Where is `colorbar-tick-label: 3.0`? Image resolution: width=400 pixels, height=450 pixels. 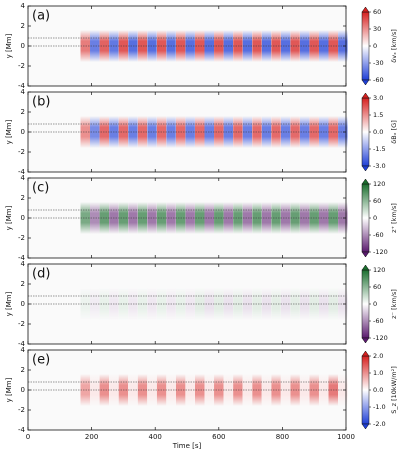 colorbar-tick-label: 3.0 is located at coordinates (378, 98).